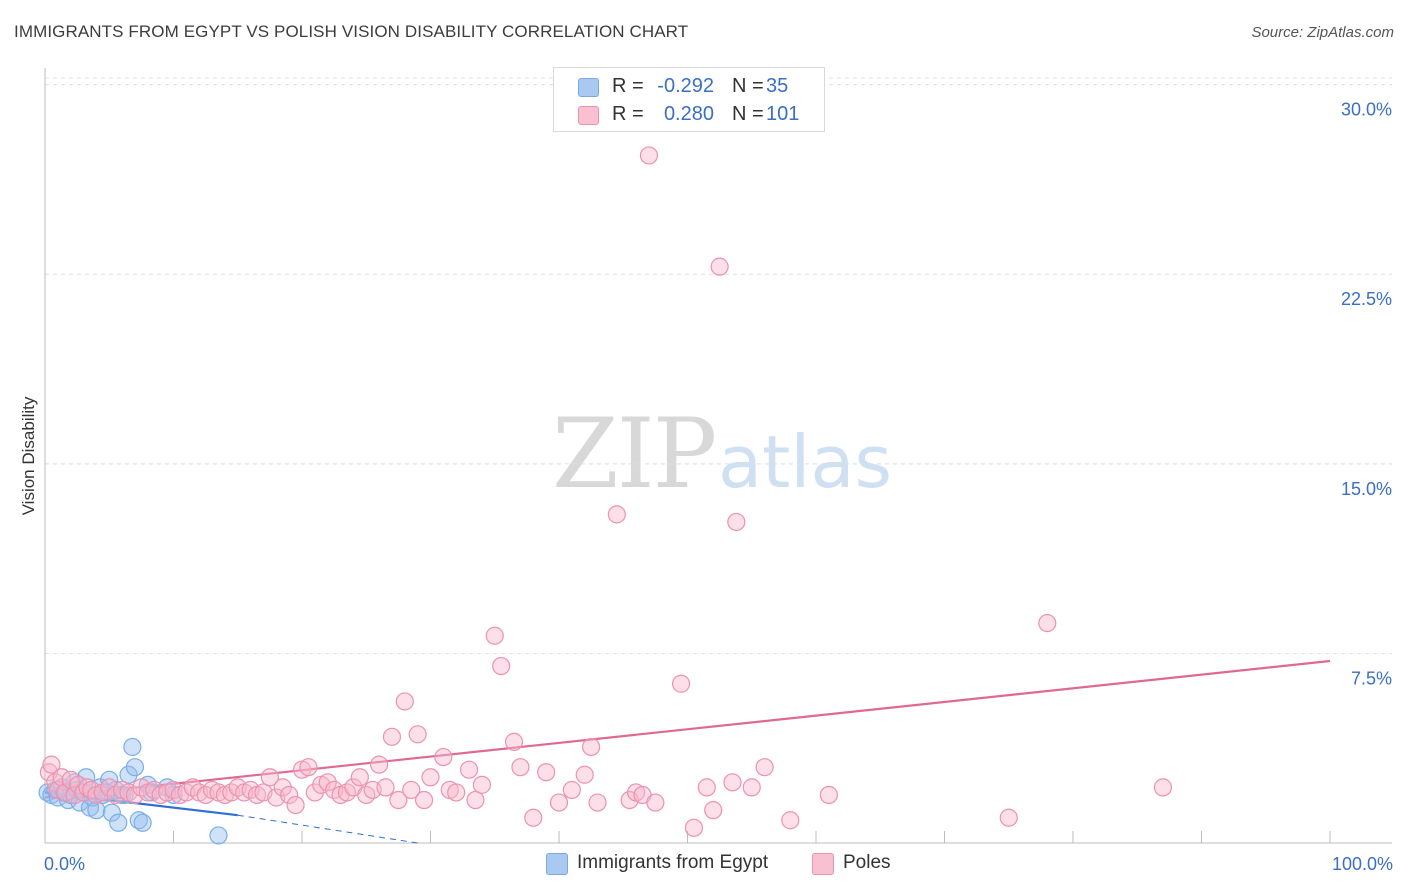 The image size is (1406, 892). I want to click on correlation-legend: R = -0.292 N = 35 R = 0.280 N = 101, so click(689, 99).